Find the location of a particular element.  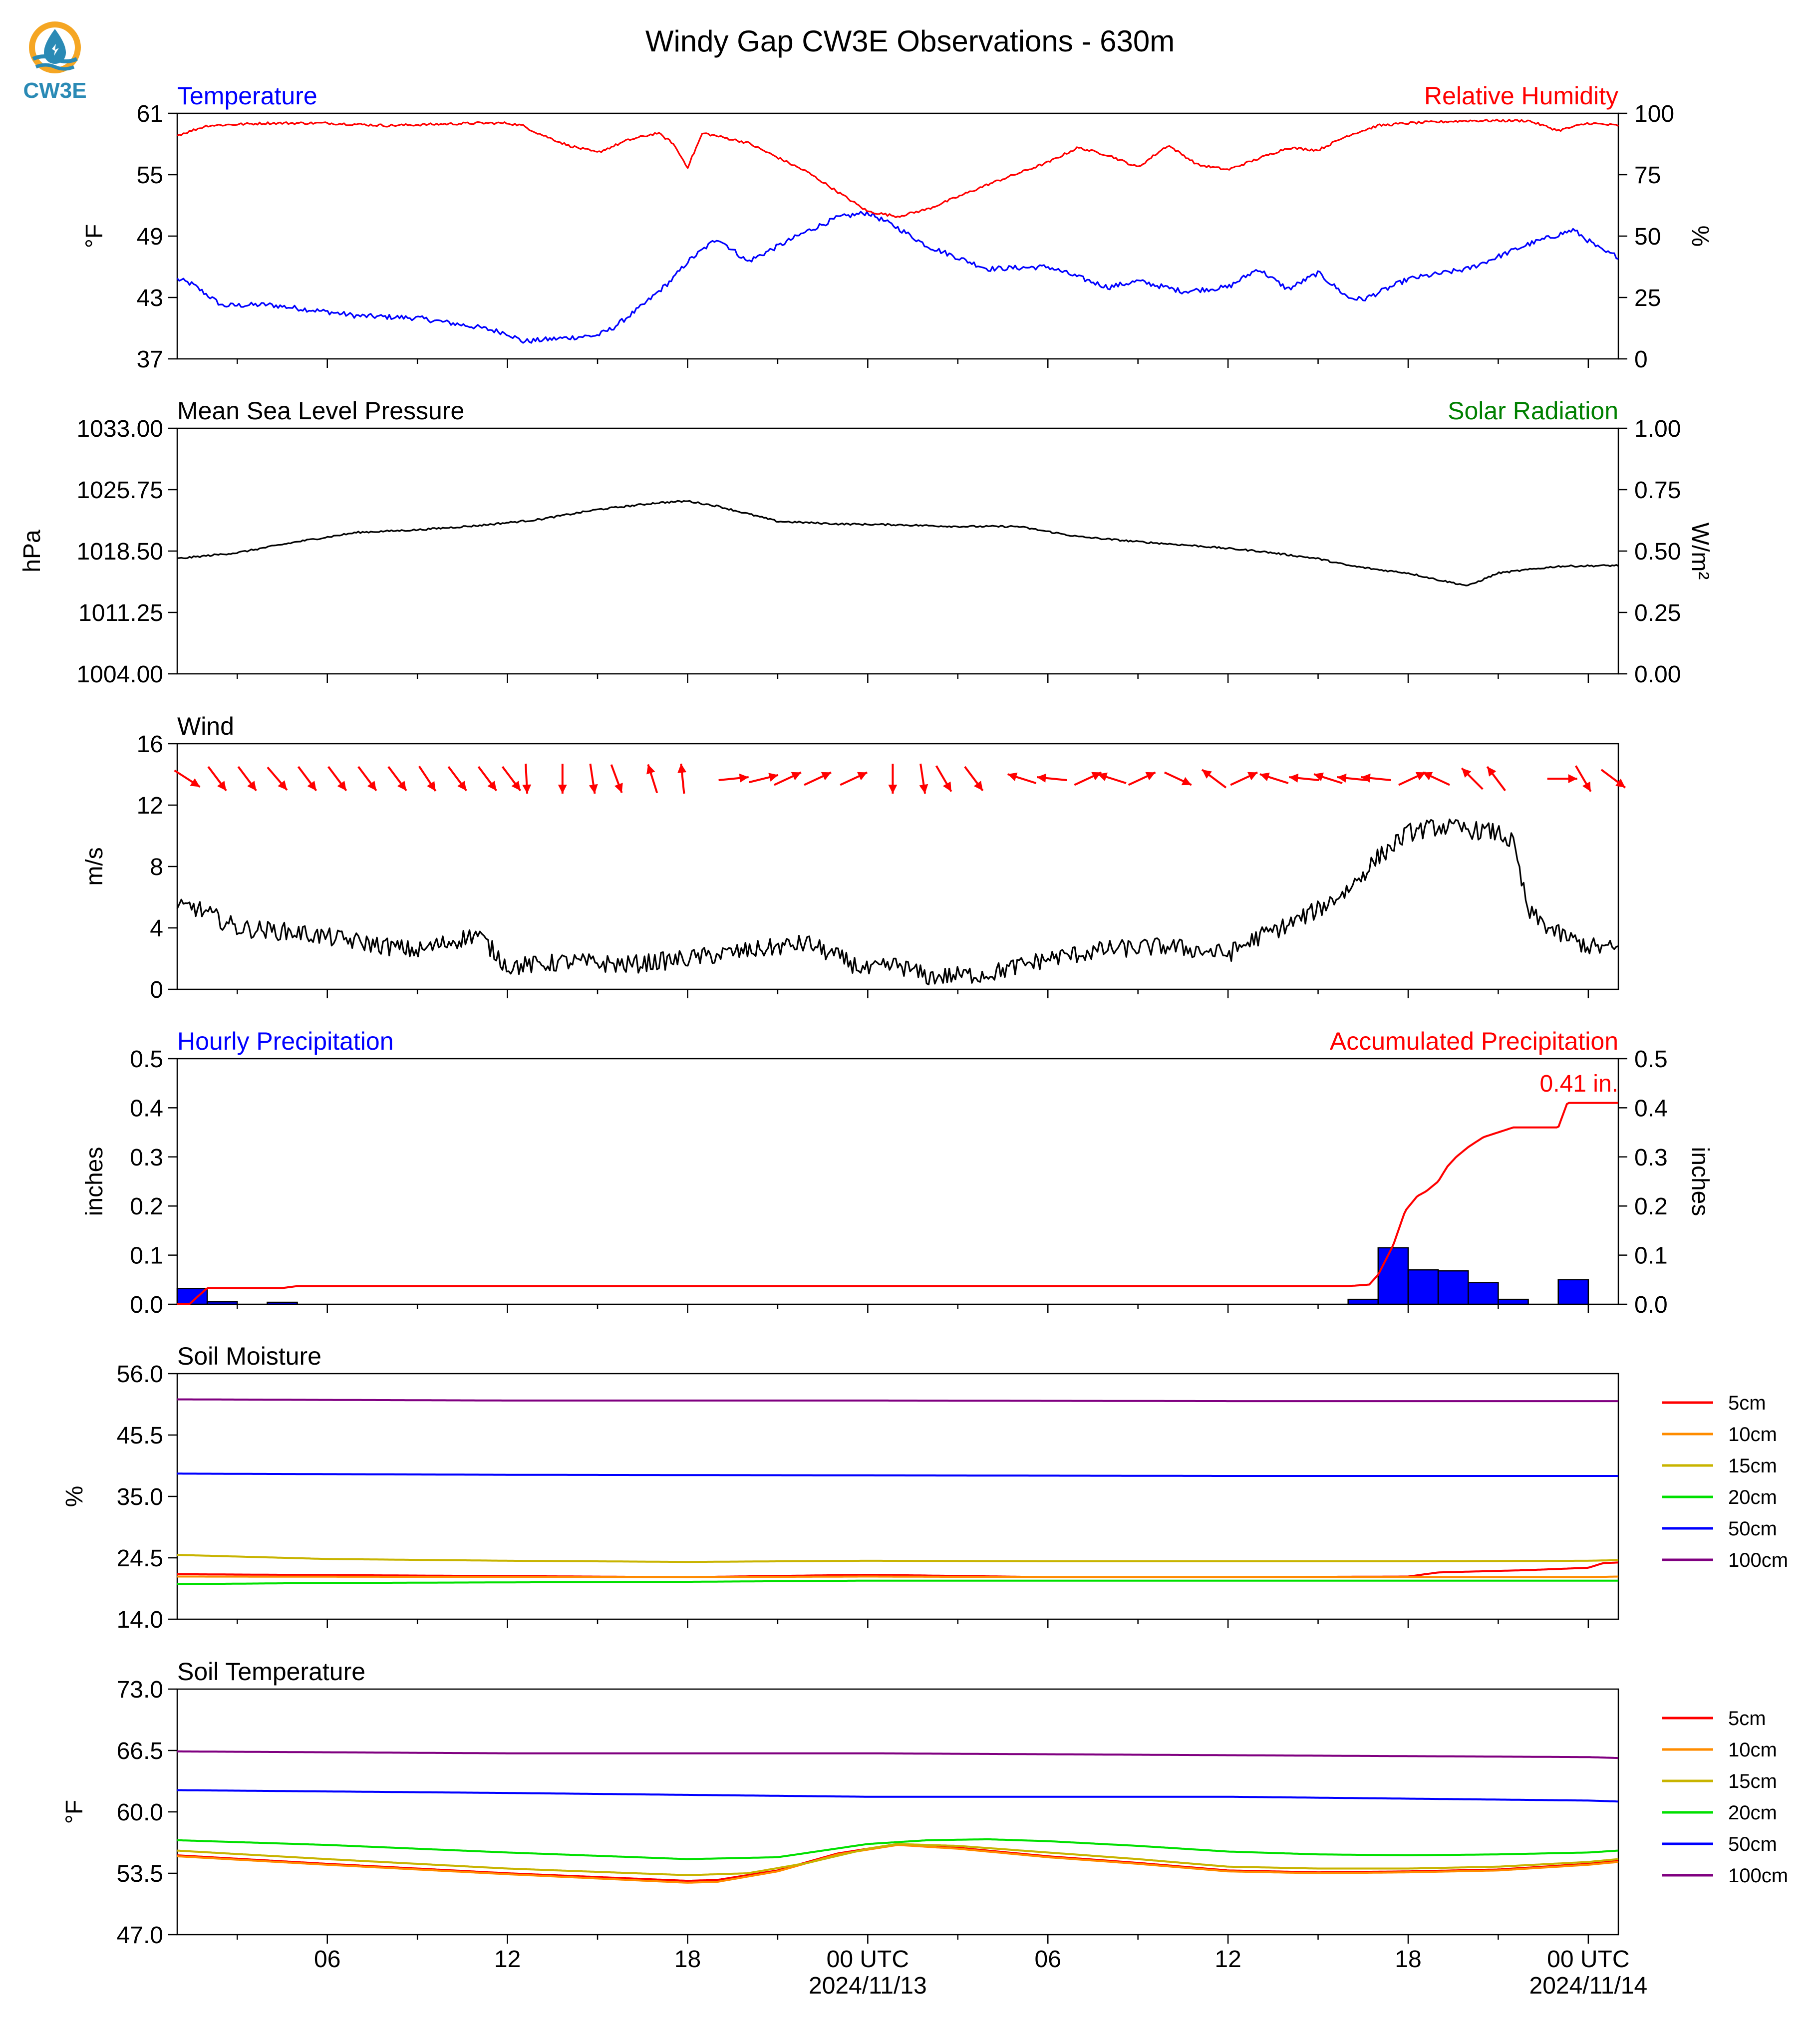

panel-title-right: Accumulated Precipitation is located at coordinates (1474, 1041).